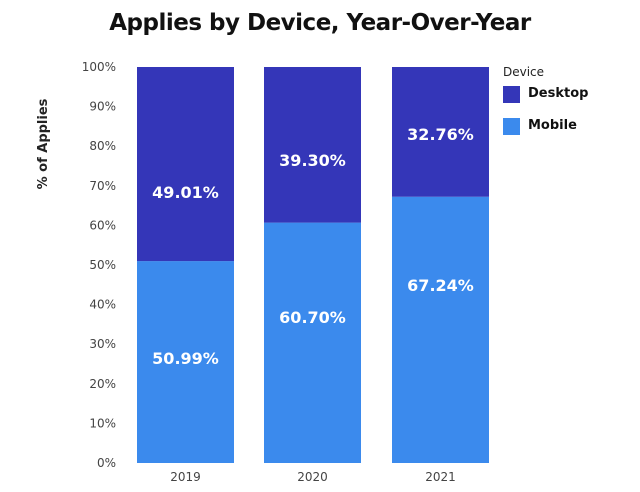  Describe the element at coordinates (102, 423) in the screenshot. I see `y-tick-label: 10%` at that location.